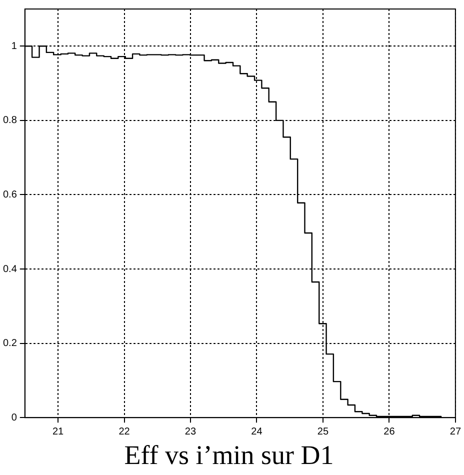 The width and height of the screenshot is (464, 475). I want to click on x-tick-label: 27, so click(456, 432).